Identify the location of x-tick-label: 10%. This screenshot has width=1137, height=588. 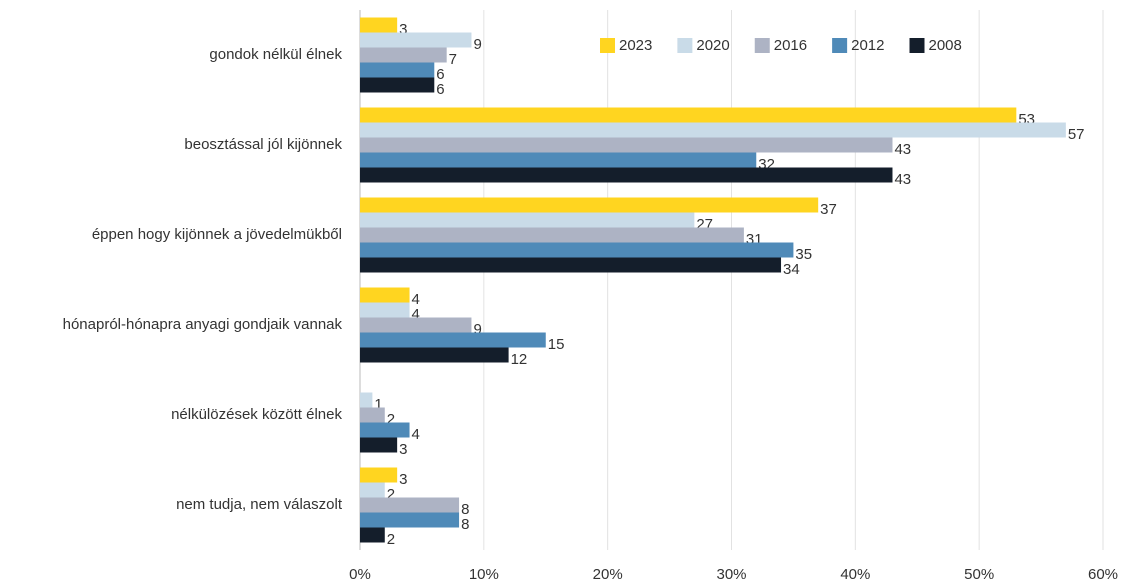
(484, 574).